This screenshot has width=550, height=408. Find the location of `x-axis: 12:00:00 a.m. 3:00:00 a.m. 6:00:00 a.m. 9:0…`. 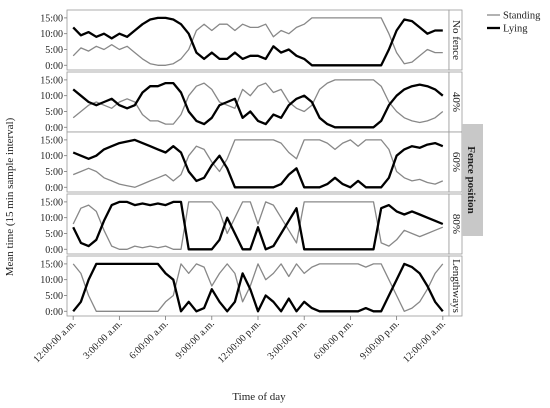

x-axis: 12:00:00 a.m. 3:00:00 a.m. 6:00:00 a.m. 9:0… is located at coordinates (239, 341).